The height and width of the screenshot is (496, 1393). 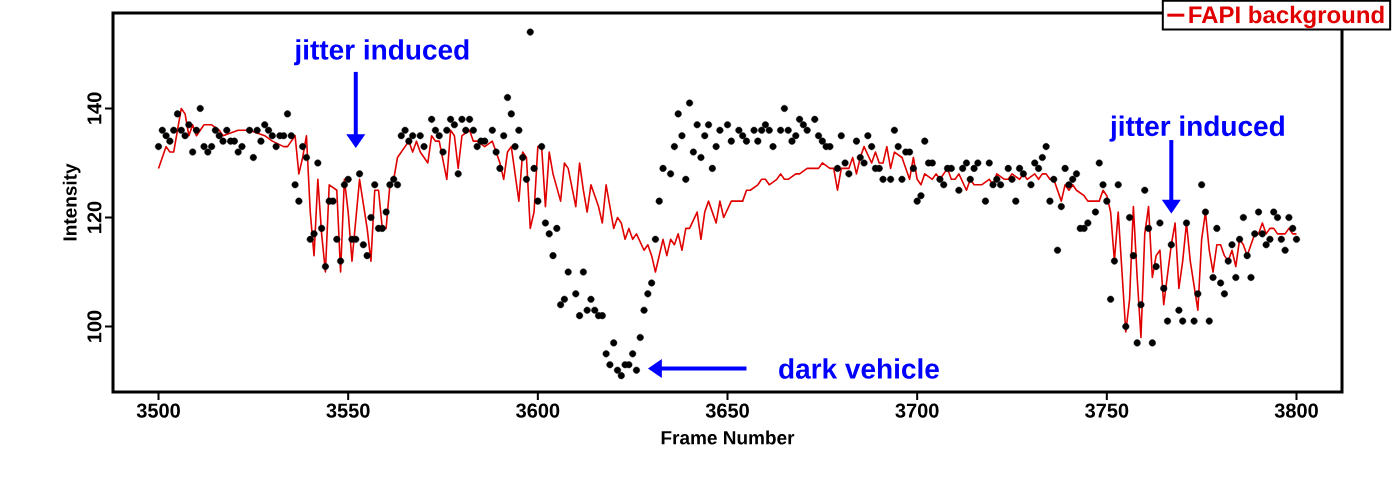 What do you see at coordinates (71, 202) in the screenshot?
I see `y-axis-title: Intensity` at bounding box center [71, 202].